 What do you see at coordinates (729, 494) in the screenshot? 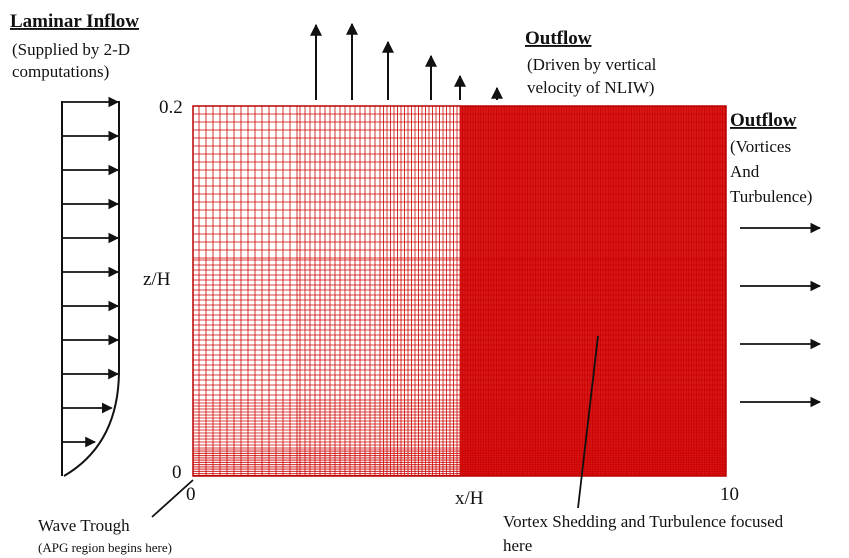
I see `x-axis-max-label: 10` at bounding box center [729, 494].